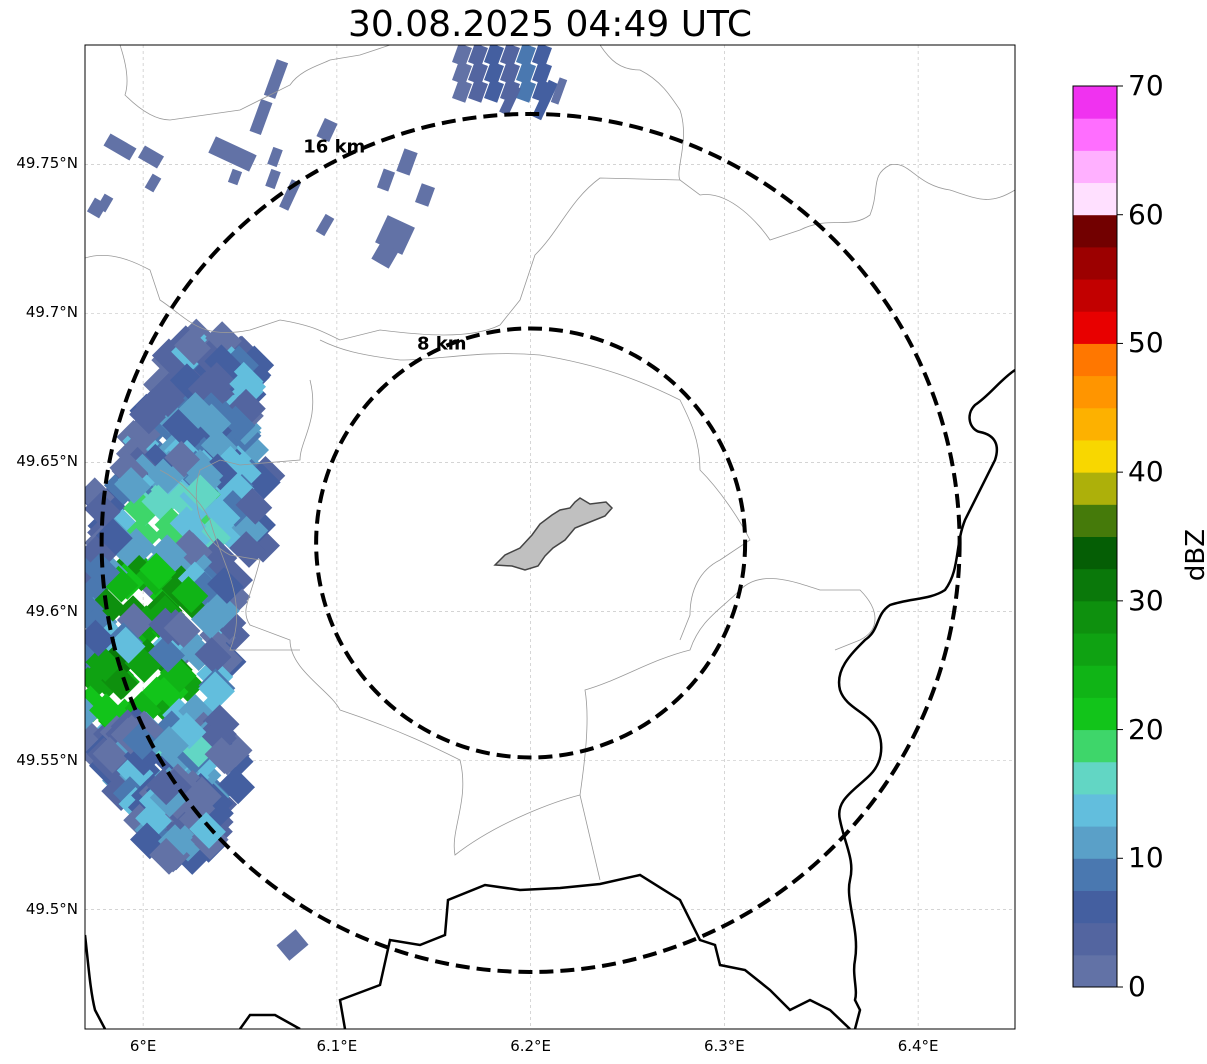  Describe the element at coordinates (1146, 729) in the screenshot. I see `colorbar-tick-label: 20` at that location.